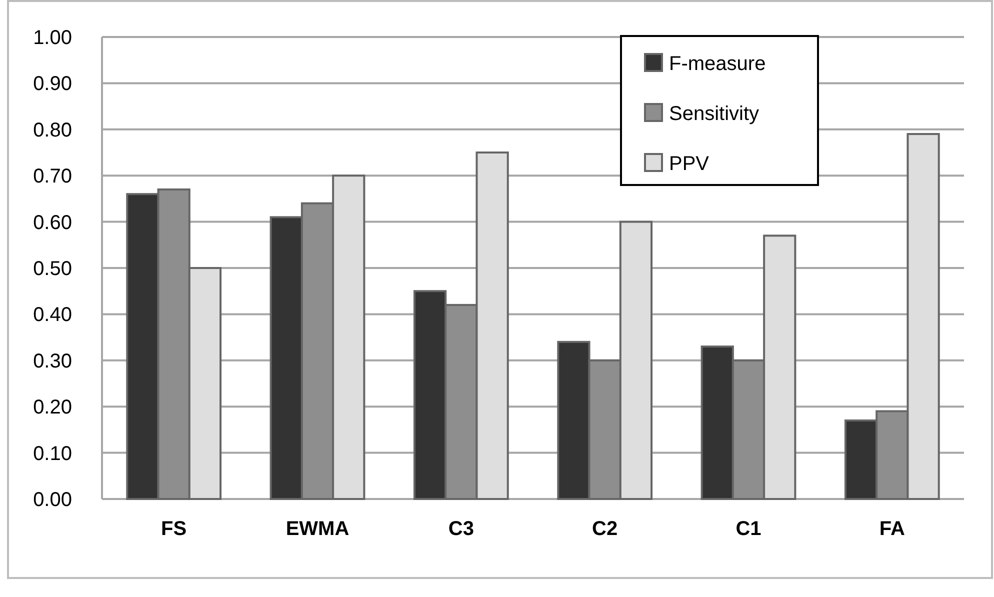 The height and width of the screenshot is (597, 994). Describe the element at coordinates (52, 84) in the screenshot. I see `y-tick-label: 0.90` at that location.